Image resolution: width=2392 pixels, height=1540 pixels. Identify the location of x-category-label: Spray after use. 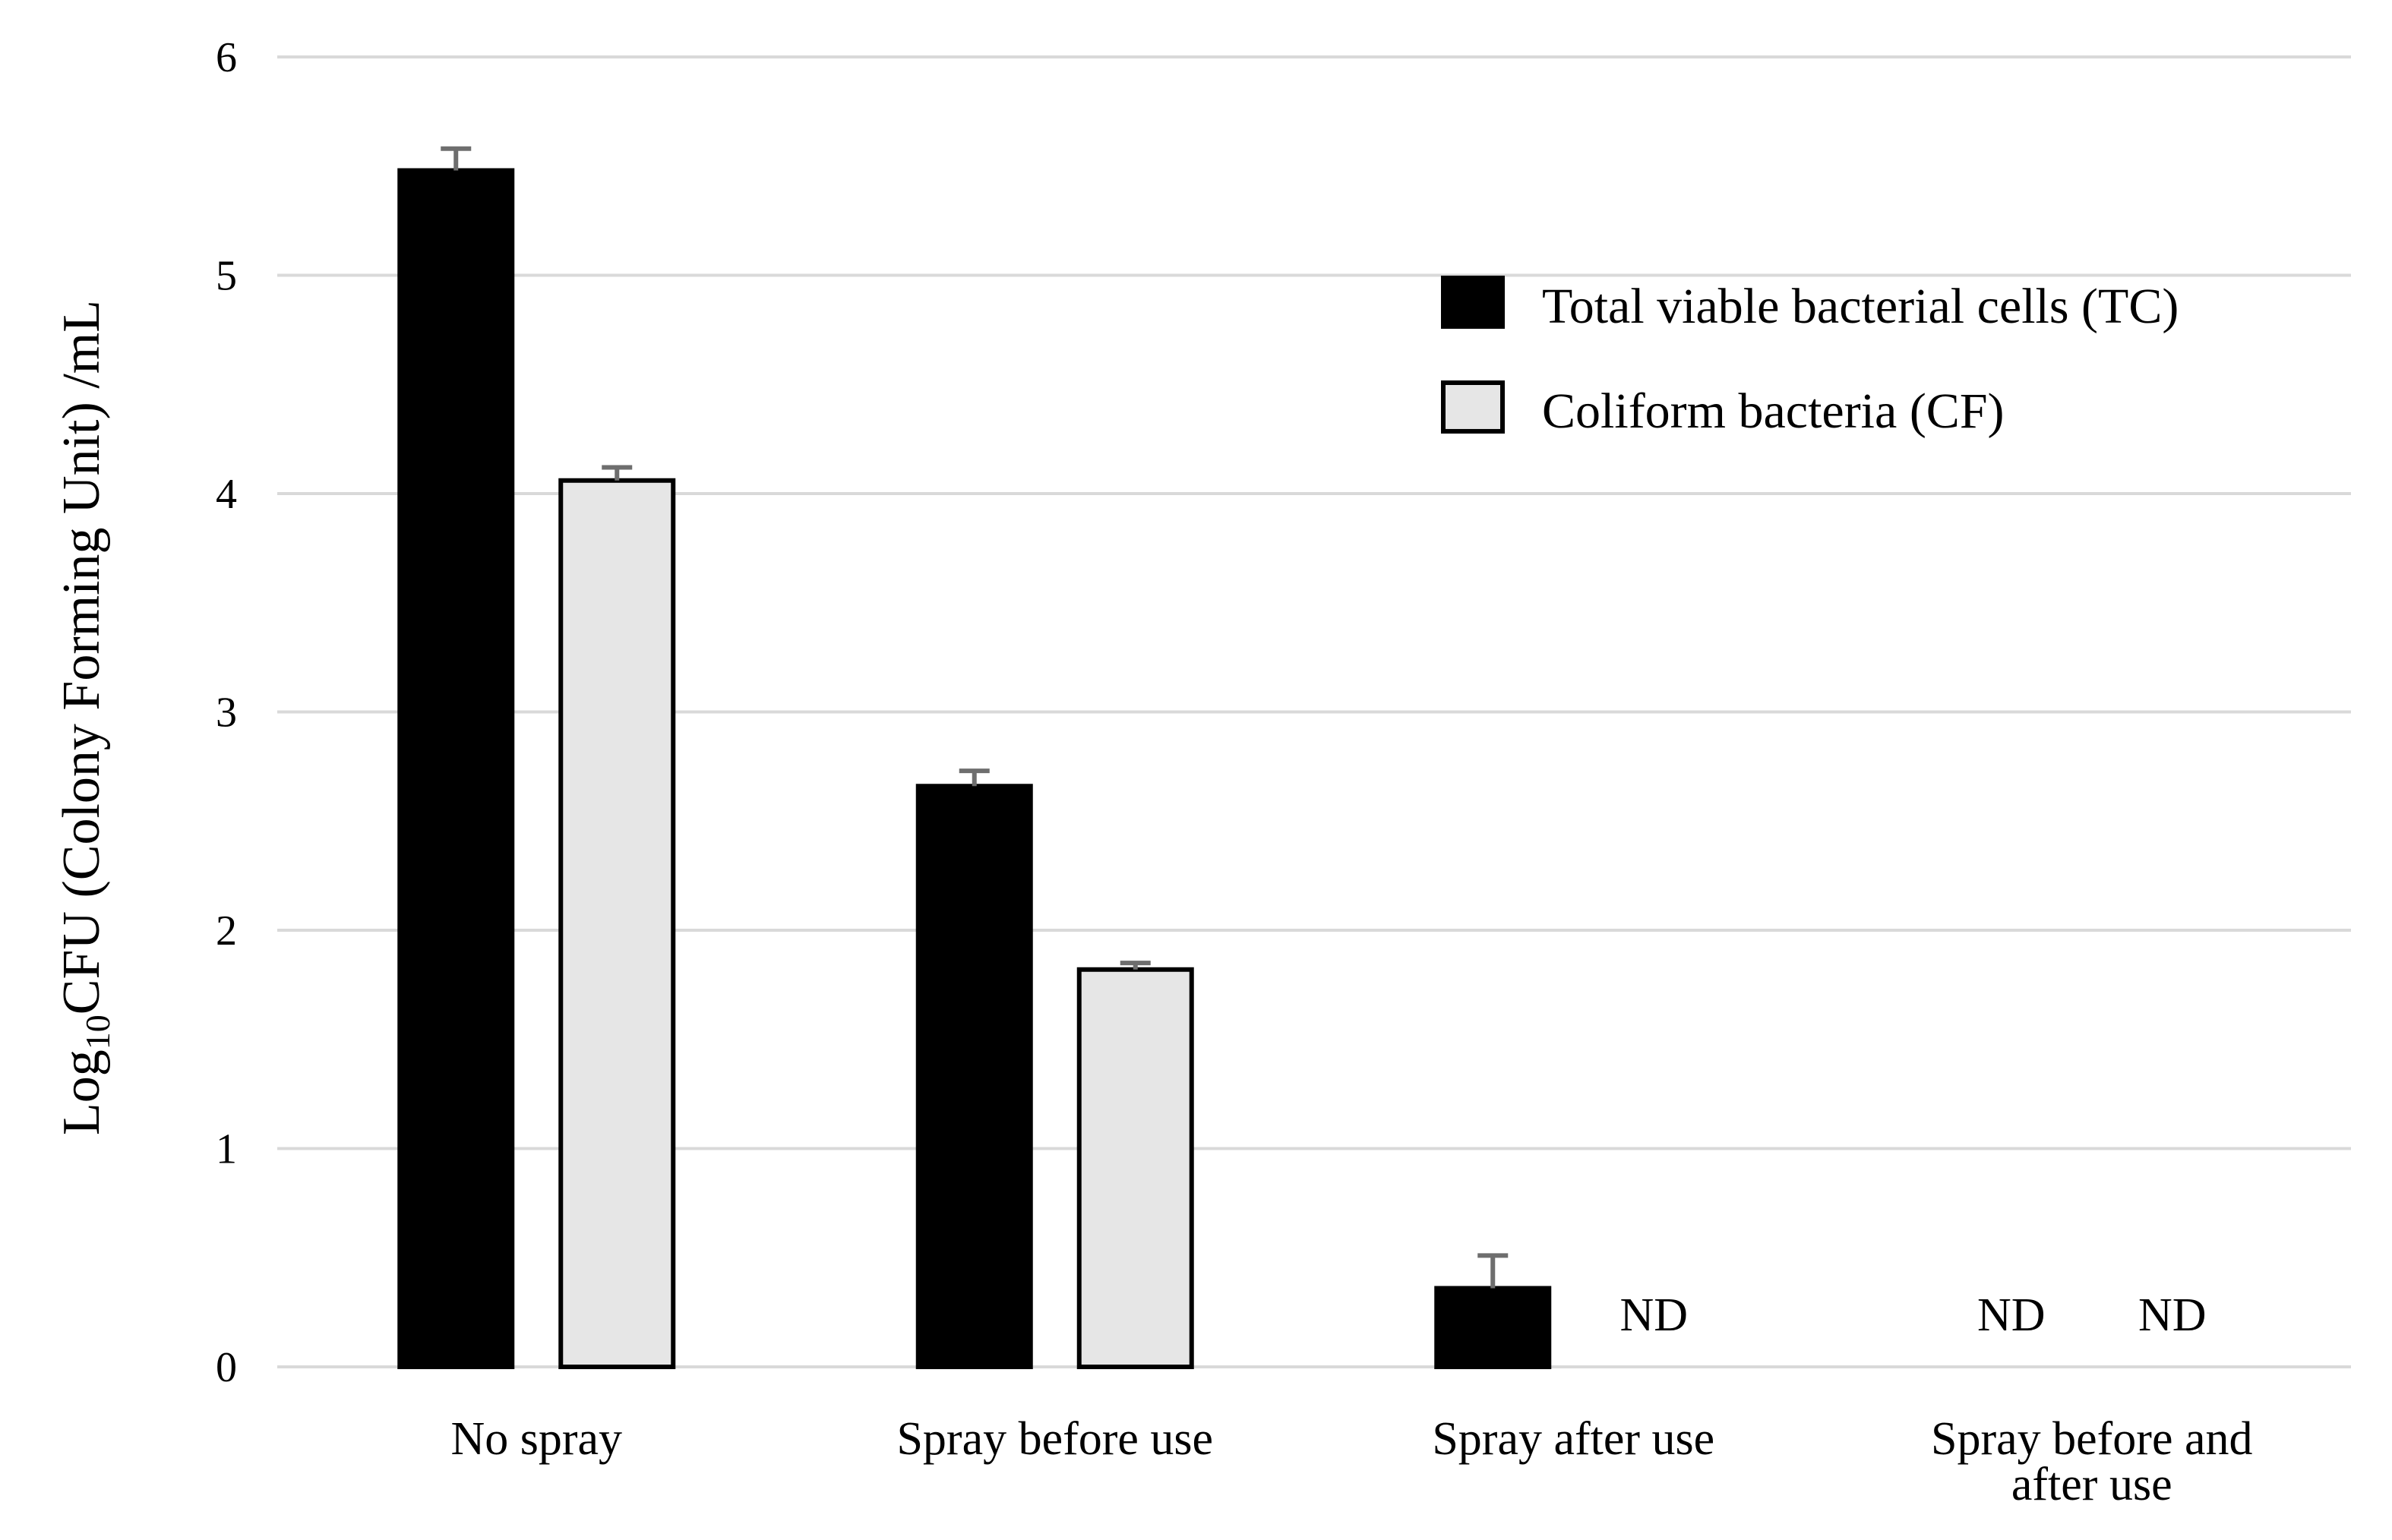
(1573, 1439).